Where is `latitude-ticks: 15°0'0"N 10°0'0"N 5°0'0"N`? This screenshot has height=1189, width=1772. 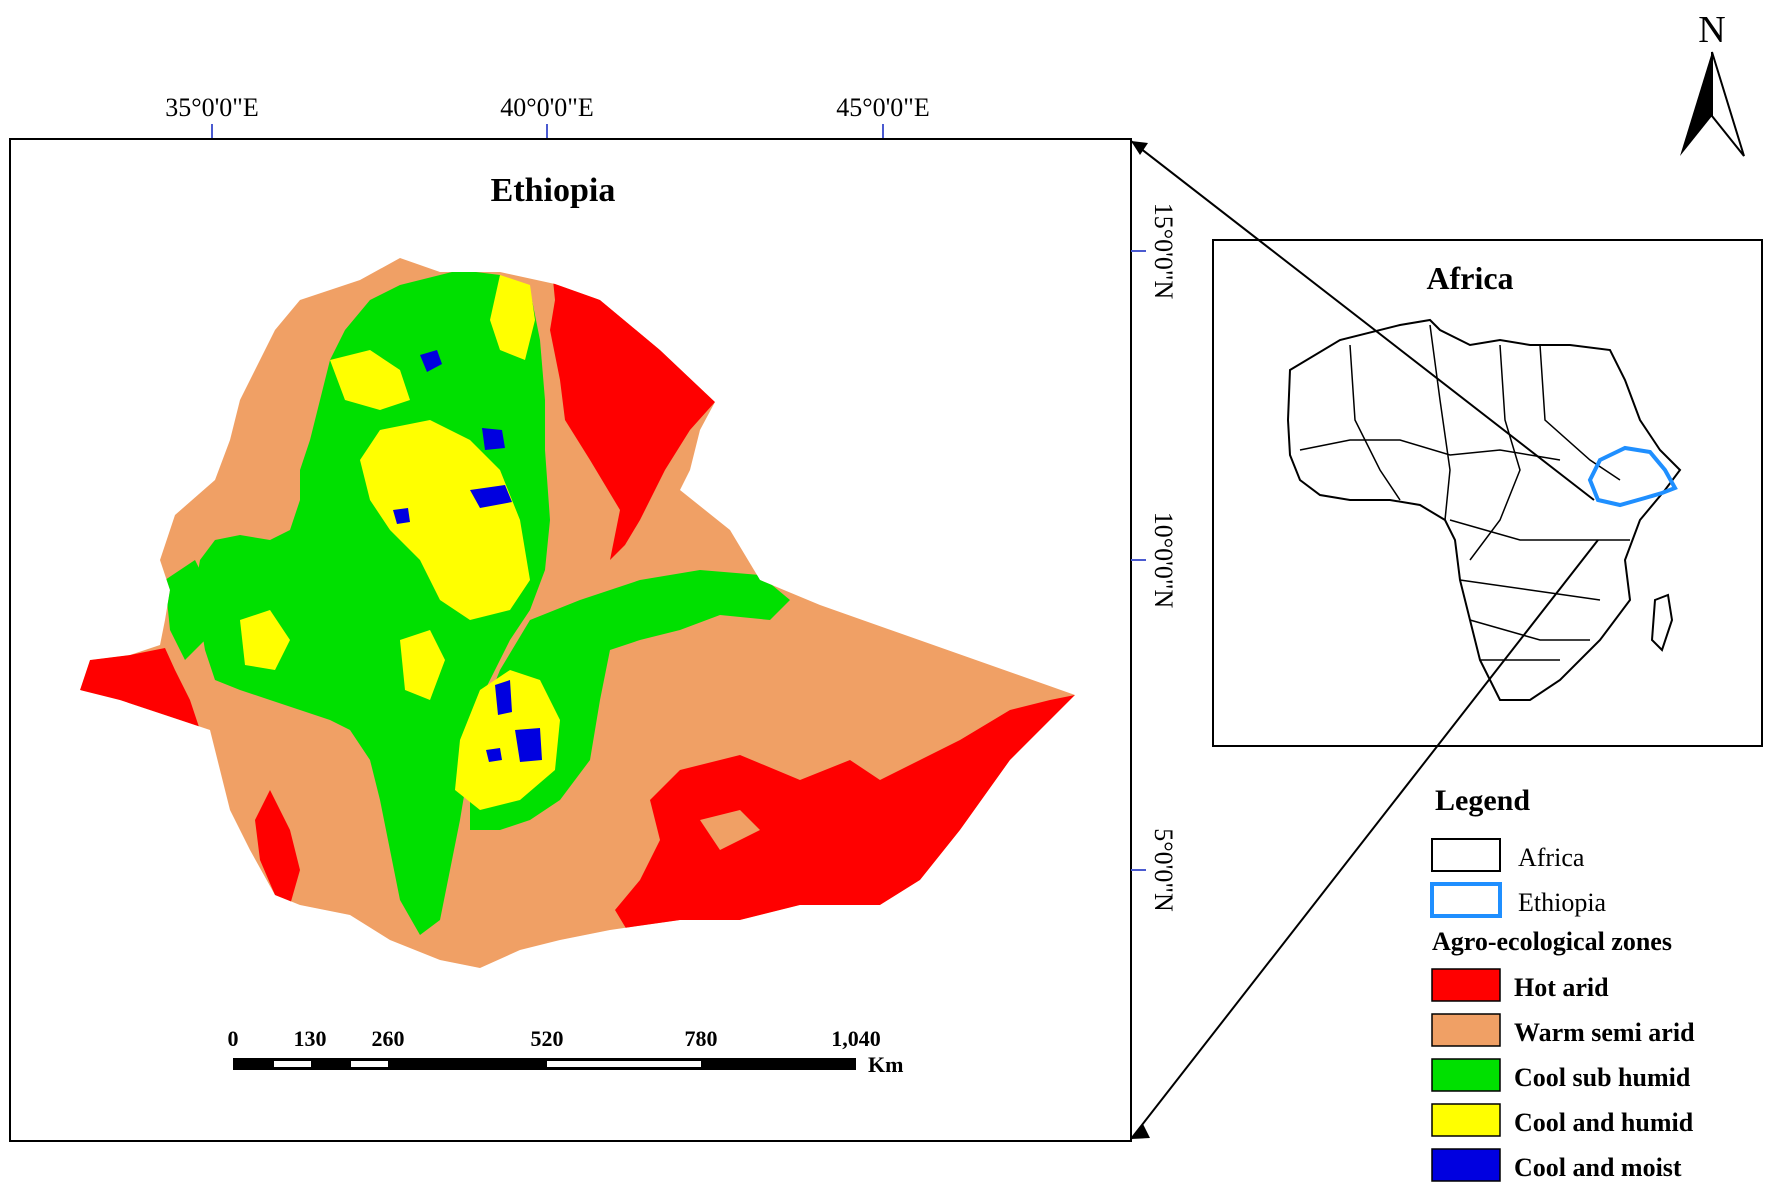 latitude-ticks: 15°0'0"N 10°0'0"N 5°0'0"N is located at coordinates (1154, 557).